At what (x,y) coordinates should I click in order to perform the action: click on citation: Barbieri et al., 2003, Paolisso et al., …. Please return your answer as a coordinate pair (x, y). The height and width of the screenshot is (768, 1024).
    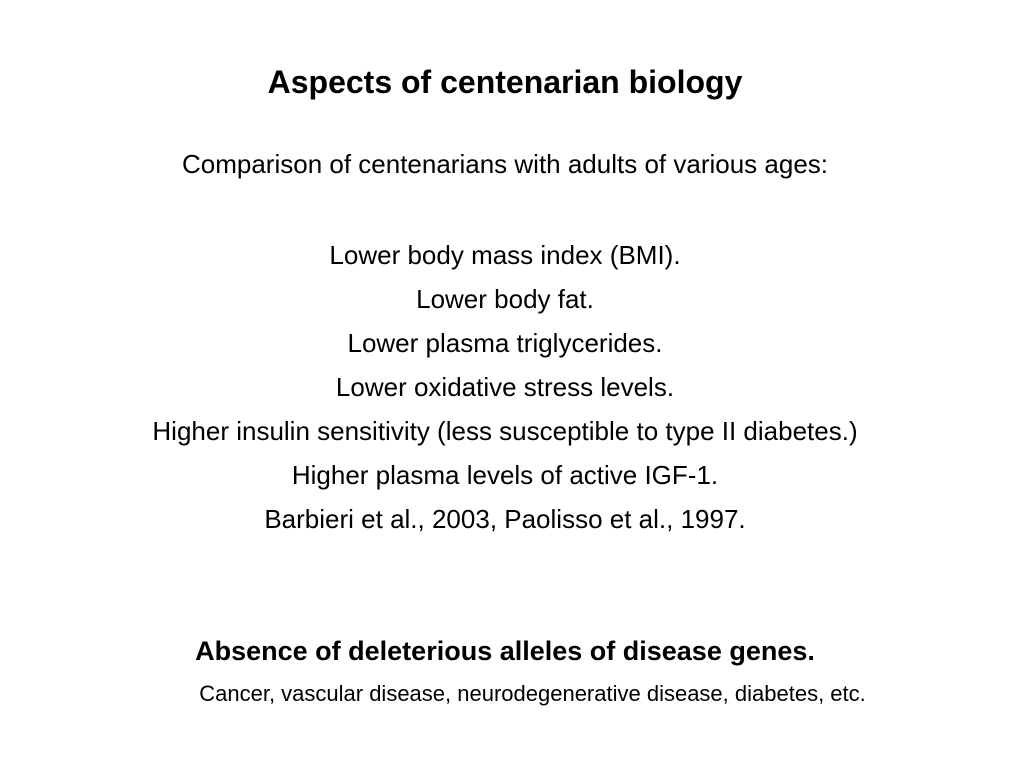
    Looking at the image, I should click on (505, 519).